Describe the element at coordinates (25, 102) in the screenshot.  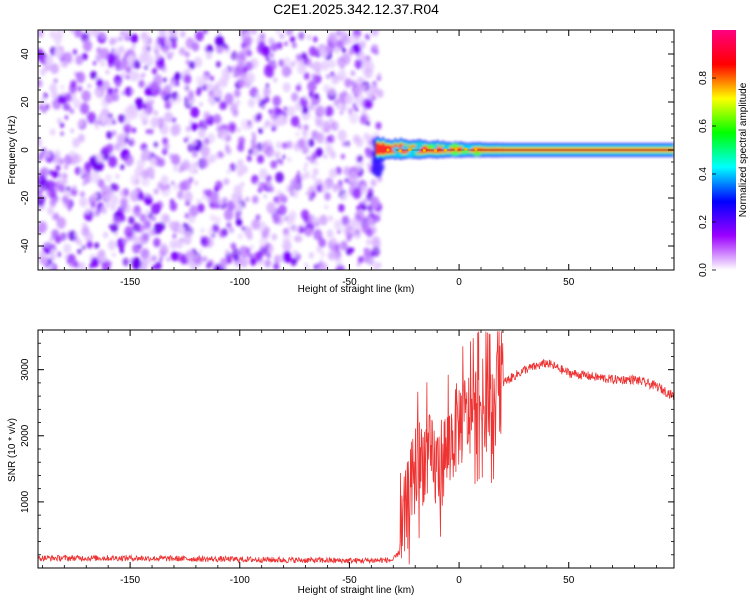
I see `y-tick-label: 20` at that location.